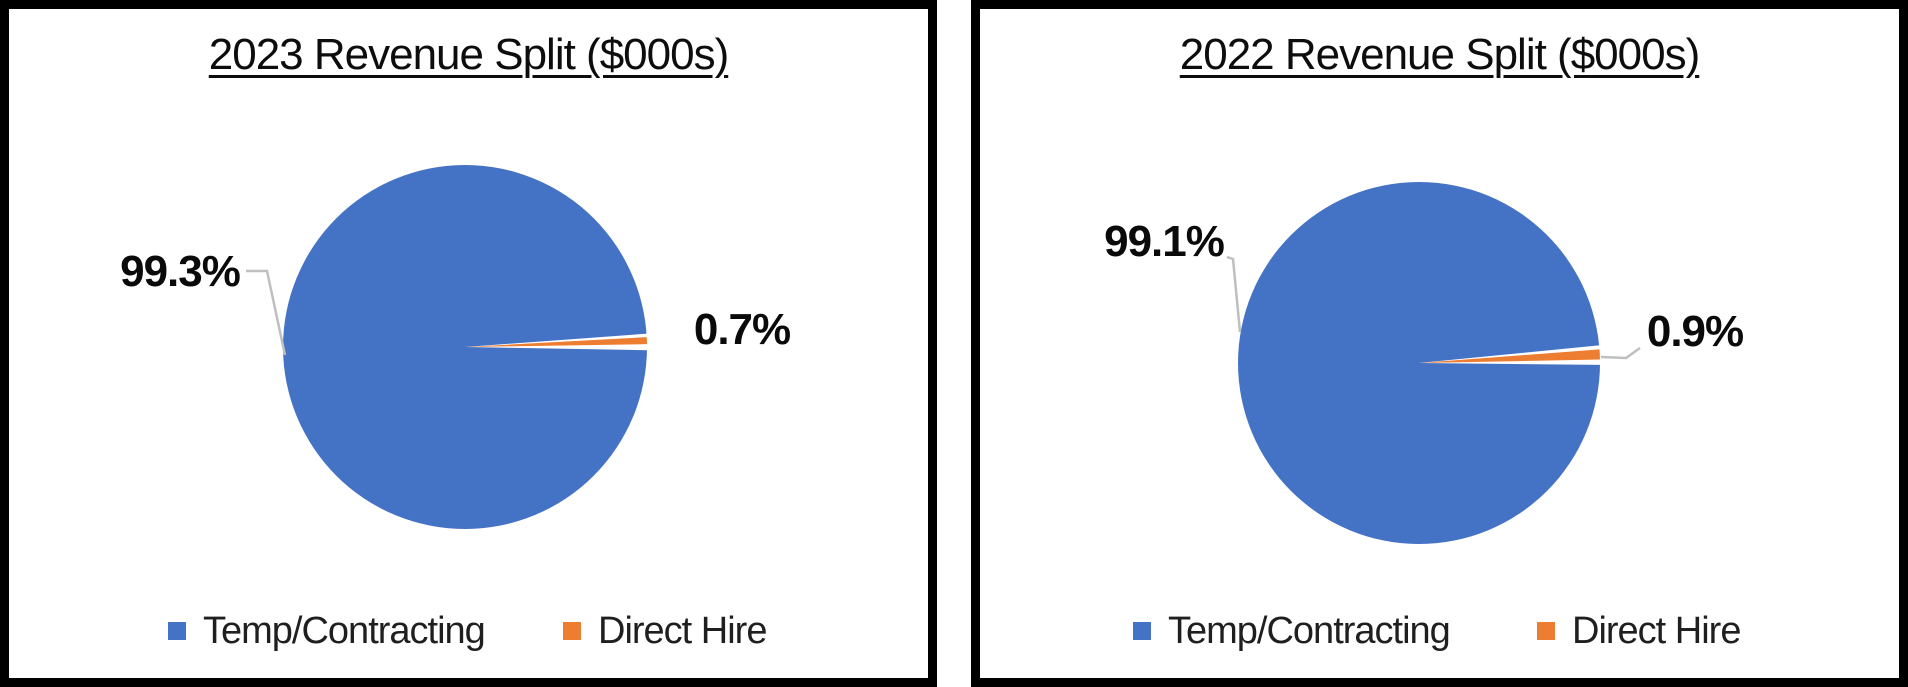 The width and height of the screenshot is (1908, 687). Describe the element at coordinates (180, 271) in the screenshot. I see `value-label-temp-2023: 99.3%` at that location.